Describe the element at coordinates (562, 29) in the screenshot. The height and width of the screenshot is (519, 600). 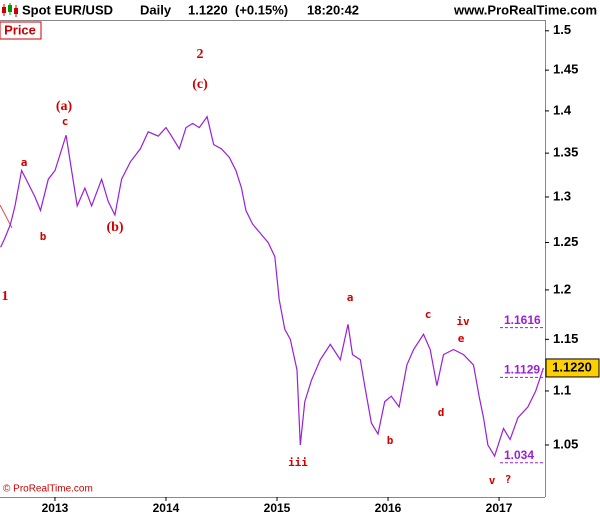
I see `y-tick-label: 1.5` at that location.